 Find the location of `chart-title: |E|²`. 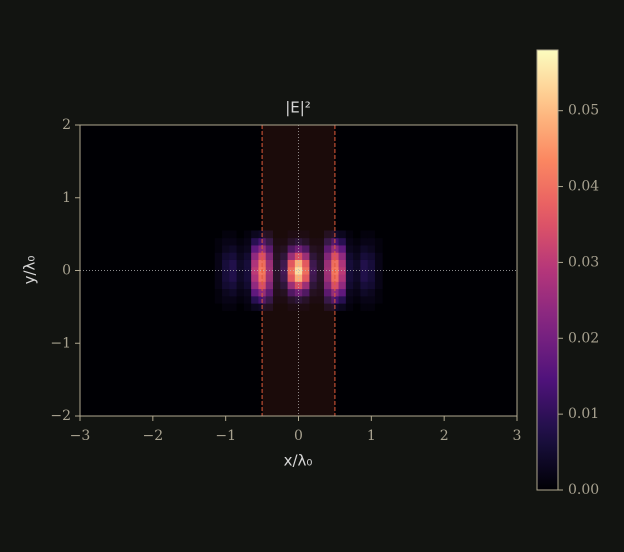

chart-title: |E|² is located at coordinates (298, 108).